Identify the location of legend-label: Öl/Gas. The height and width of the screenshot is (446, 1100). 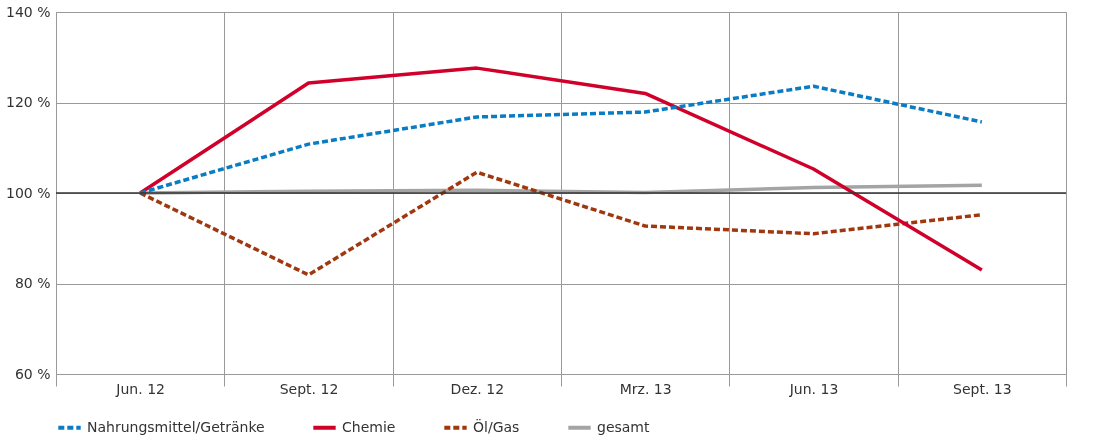
(496, 426).